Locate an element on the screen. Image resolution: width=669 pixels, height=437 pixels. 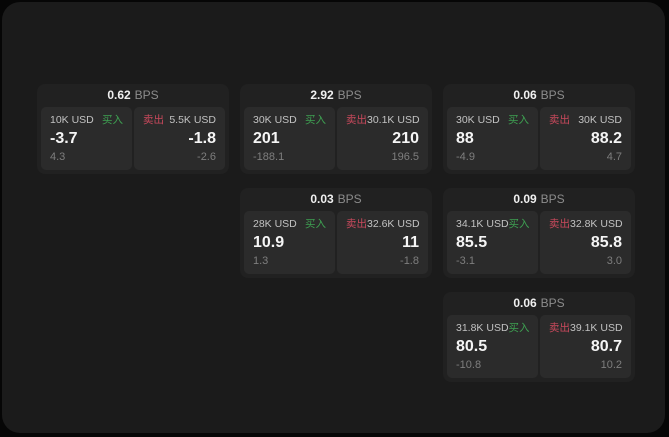
buy-label-row: 34.1K USD 买入 is located at coordinates (493, 224).